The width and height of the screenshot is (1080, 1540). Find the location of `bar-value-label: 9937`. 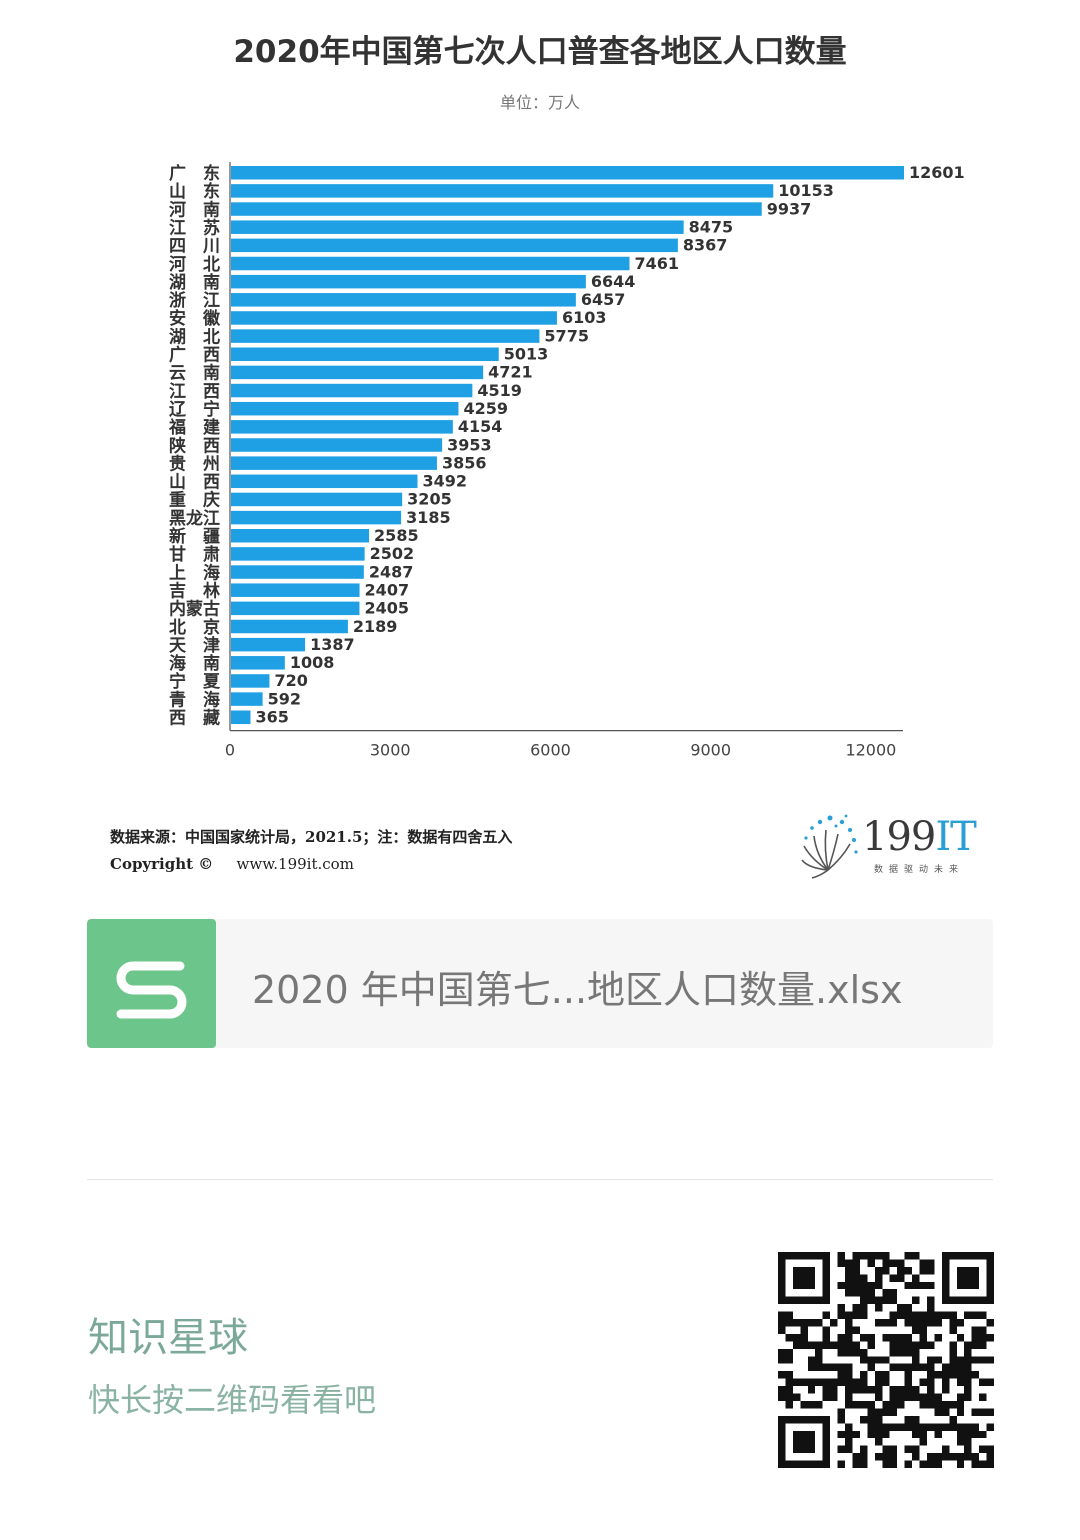

bar-value-label: 9937 is located at coordinates (789, 208).